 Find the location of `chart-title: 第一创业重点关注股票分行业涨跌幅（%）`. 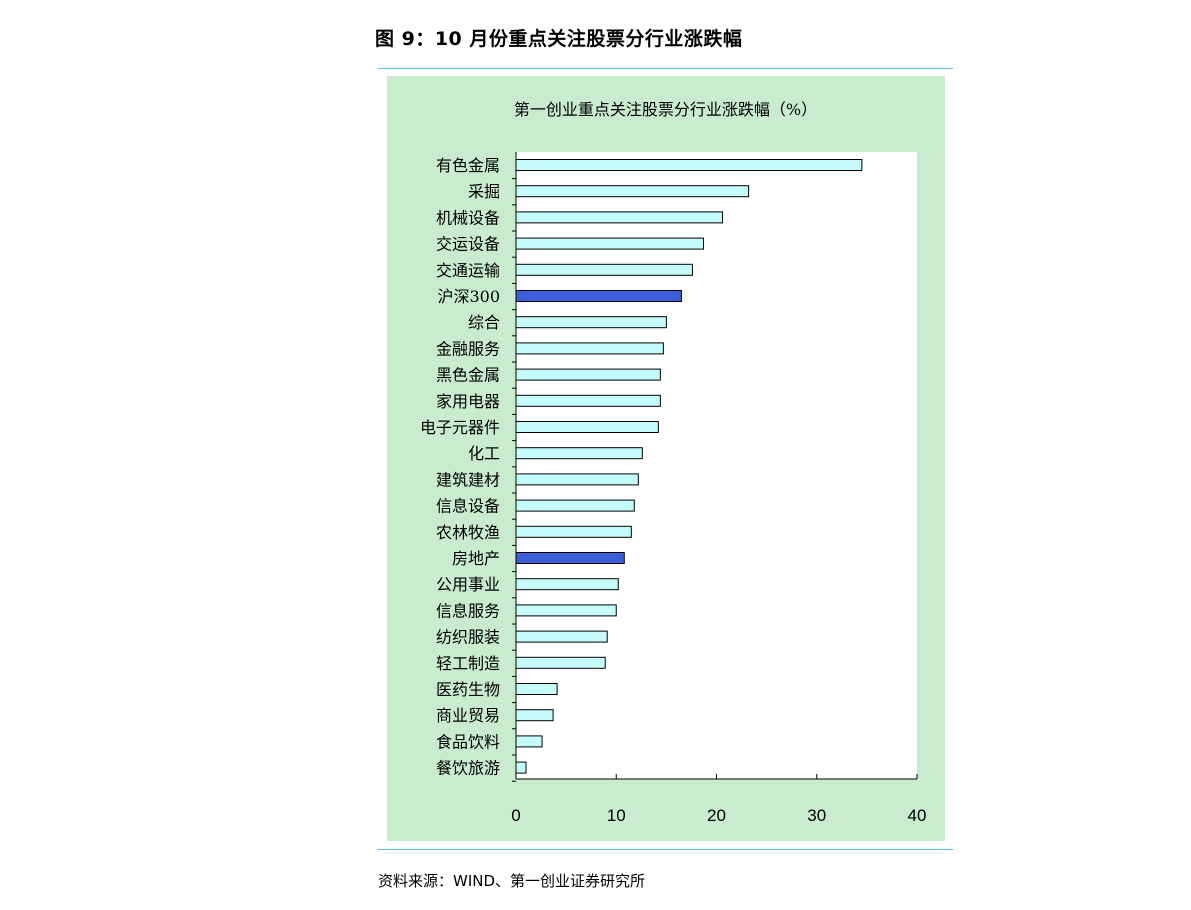

chart-title: 第一创业重点关注股票分行业涨跌幅（%） is located at coordinates (665, 109).